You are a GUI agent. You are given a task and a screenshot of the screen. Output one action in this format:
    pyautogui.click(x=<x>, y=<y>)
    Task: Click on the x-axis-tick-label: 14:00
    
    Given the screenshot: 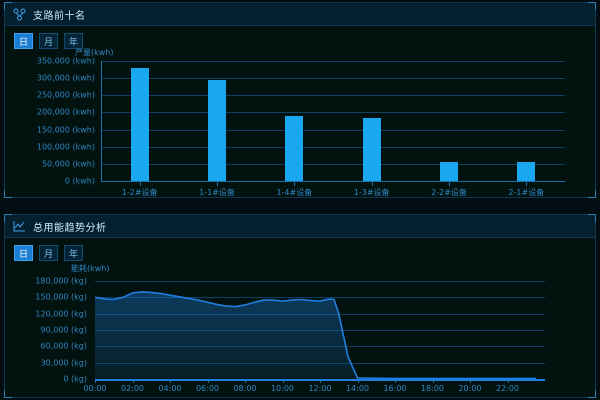 What is the action you would take?
    pyautogui.click(x=357, y=388)
    